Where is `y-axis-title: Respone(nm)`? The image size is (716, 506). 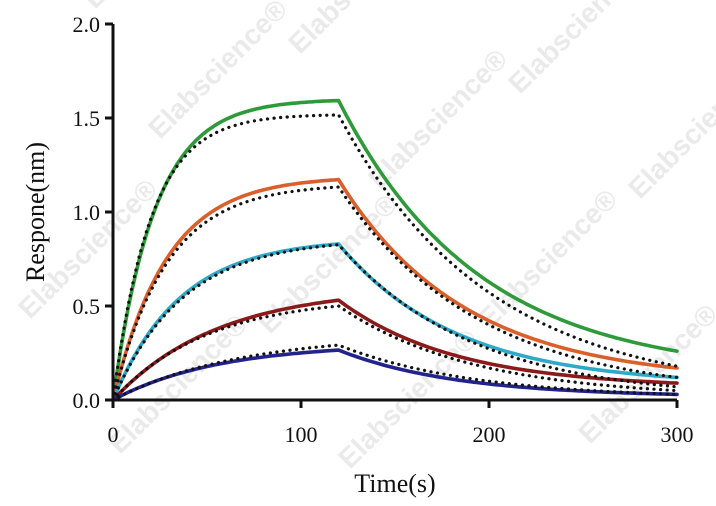 y-axis-title: Respone(nm) is located at coordinates (35, 212).